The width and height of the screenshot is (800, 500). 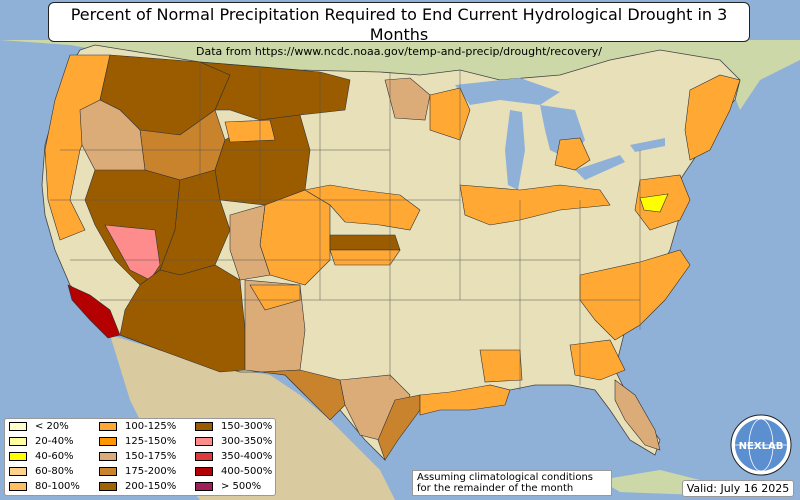 I want to click on legend-item: < 20%, so click(x=39, y=427).